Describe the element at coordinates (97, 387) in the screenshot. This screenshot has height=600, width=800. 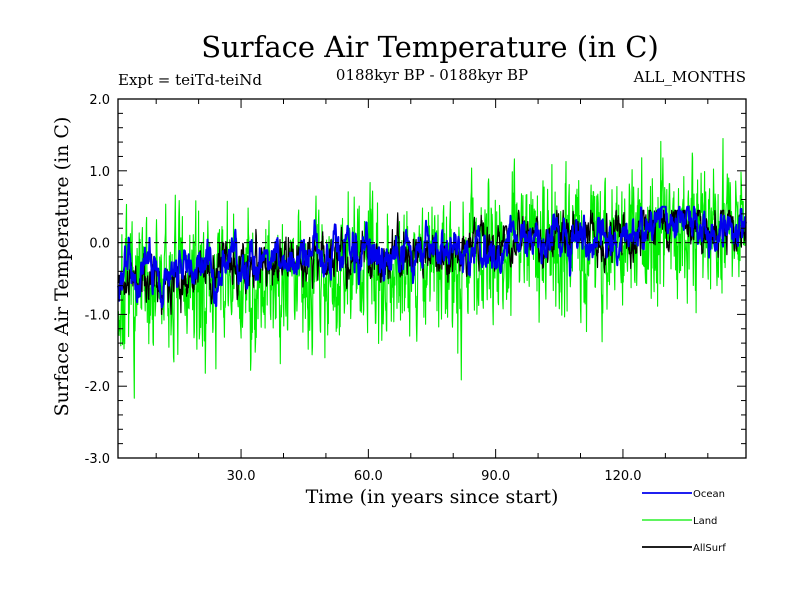
I see `y-tick-label: -2.0` at that location.